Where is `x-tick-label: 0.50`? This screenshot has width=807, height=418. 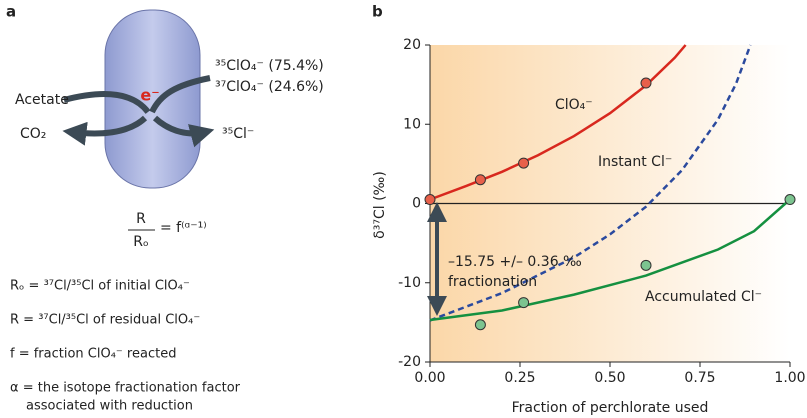
x-tick-label: 0.50 is located at coordinates (609, 378).